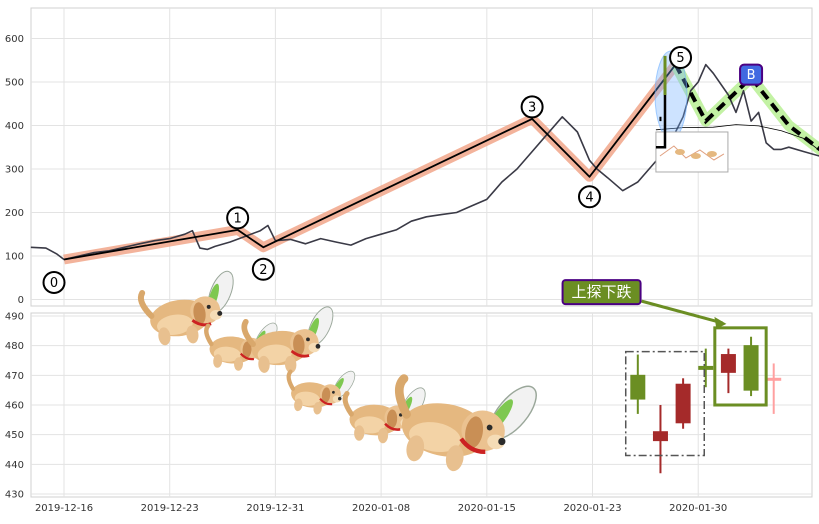 Image resolution: width=819 pixels, height=524 pixels. Describe the element at coordinates (14, 465) in the screenshot. I see `bottom-y-tick-label: 440` at that location.